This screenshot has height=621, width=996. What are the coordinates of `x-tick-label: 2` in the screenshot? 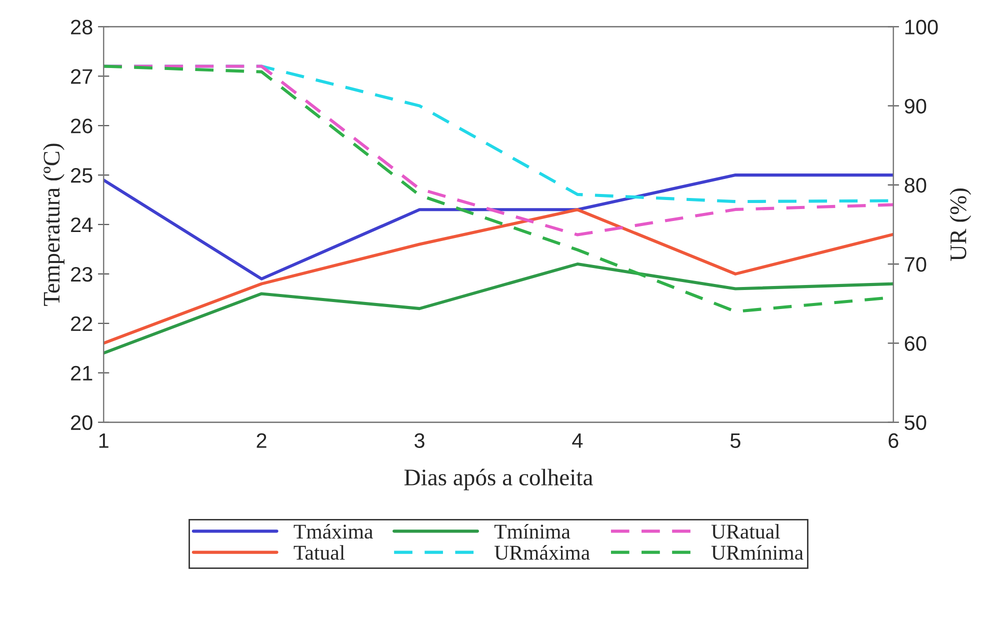 It's located at (261, 440).